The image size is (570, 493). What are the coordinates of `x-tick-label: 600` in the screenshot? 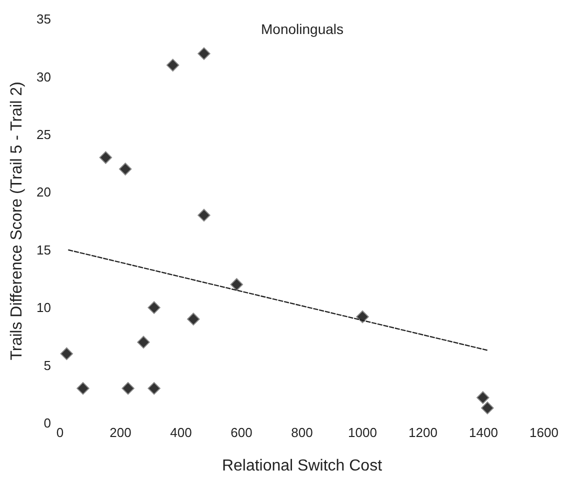 It's located at (241, 432).